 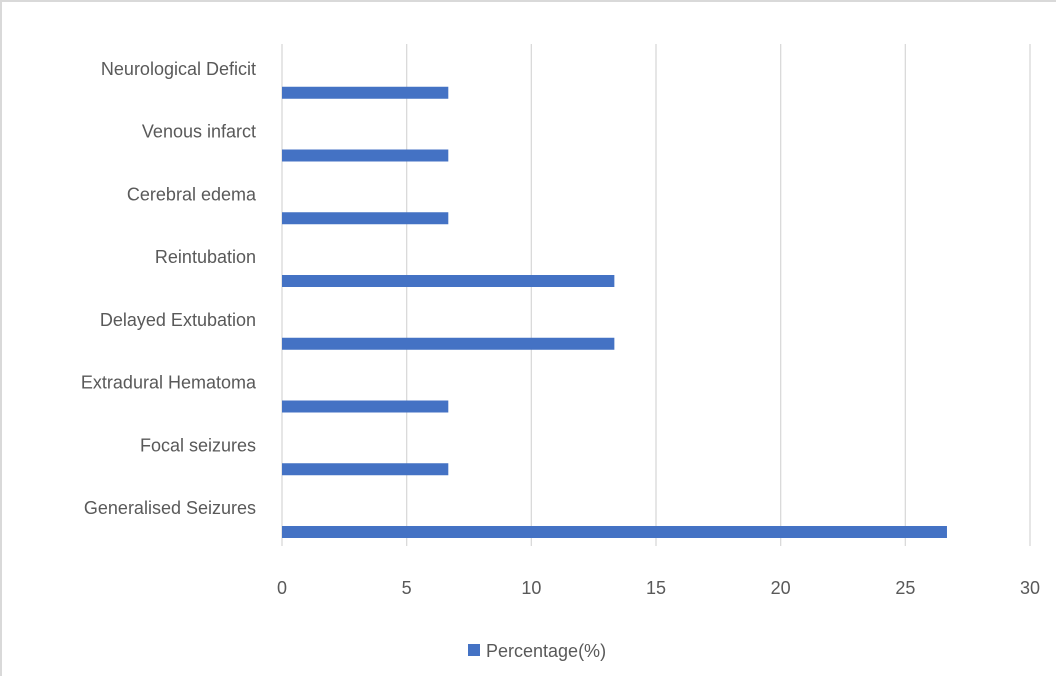 What do you see at coordinates (1030, 588) in the screenshot?
I see `x-tick-label: 30` at bounding box center [1030, 588].